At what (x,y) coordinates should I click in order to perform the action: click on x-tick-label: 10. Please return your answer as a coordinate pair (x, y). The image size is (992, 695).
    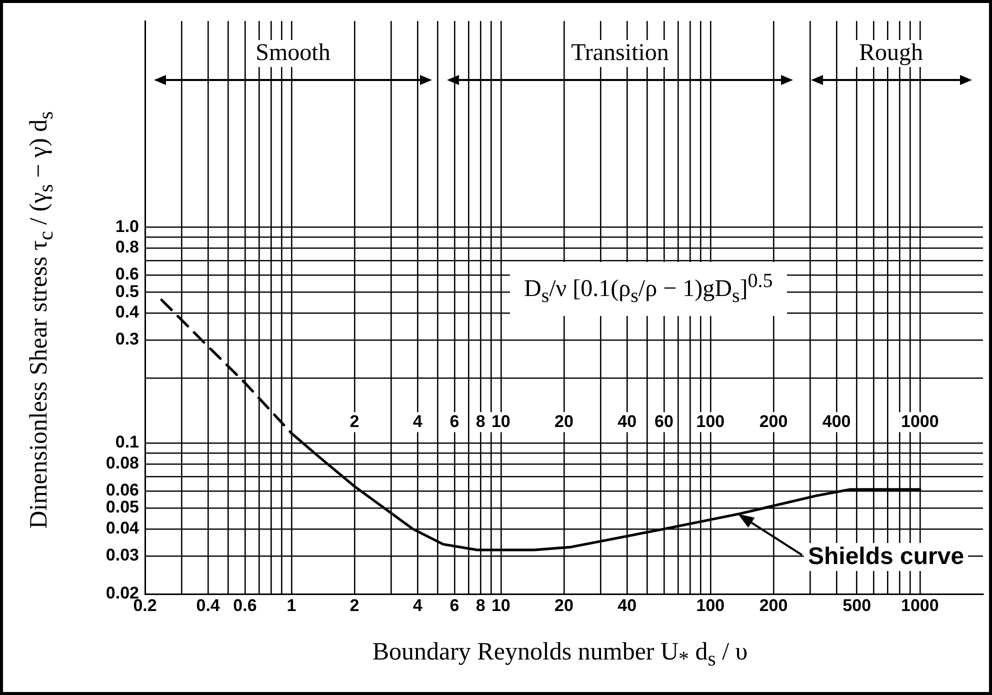
    Looking at the image, I should click on (500, 605).